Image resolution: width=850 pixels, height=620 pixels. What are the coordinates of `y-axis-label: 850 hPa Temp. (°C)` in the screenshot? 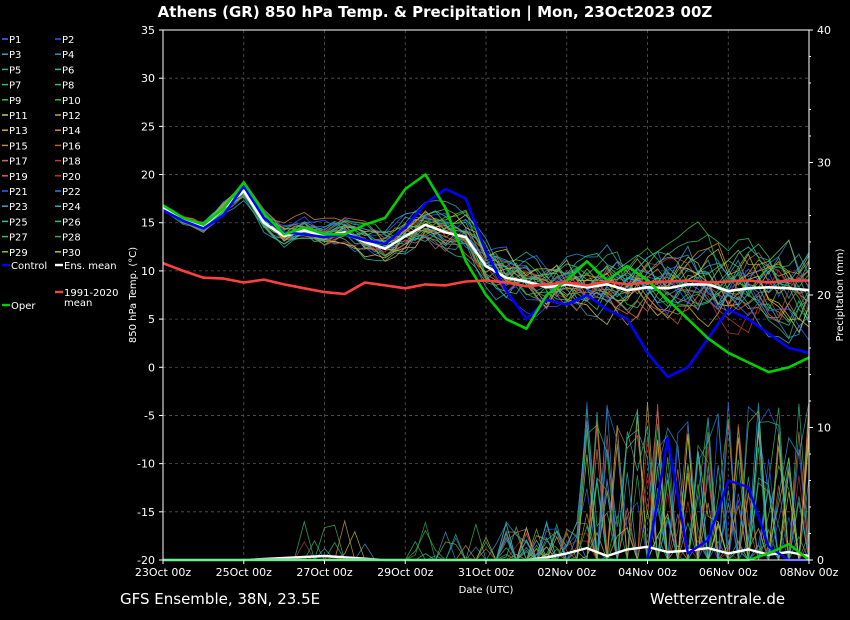 It's located at (133, 295).